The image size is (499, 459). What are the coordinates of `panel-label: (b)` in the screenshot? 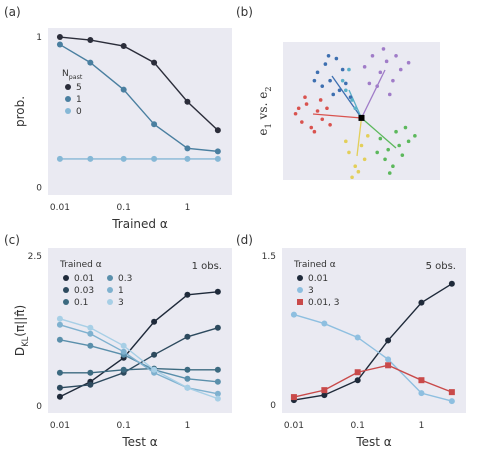 It's located at (244, 12).